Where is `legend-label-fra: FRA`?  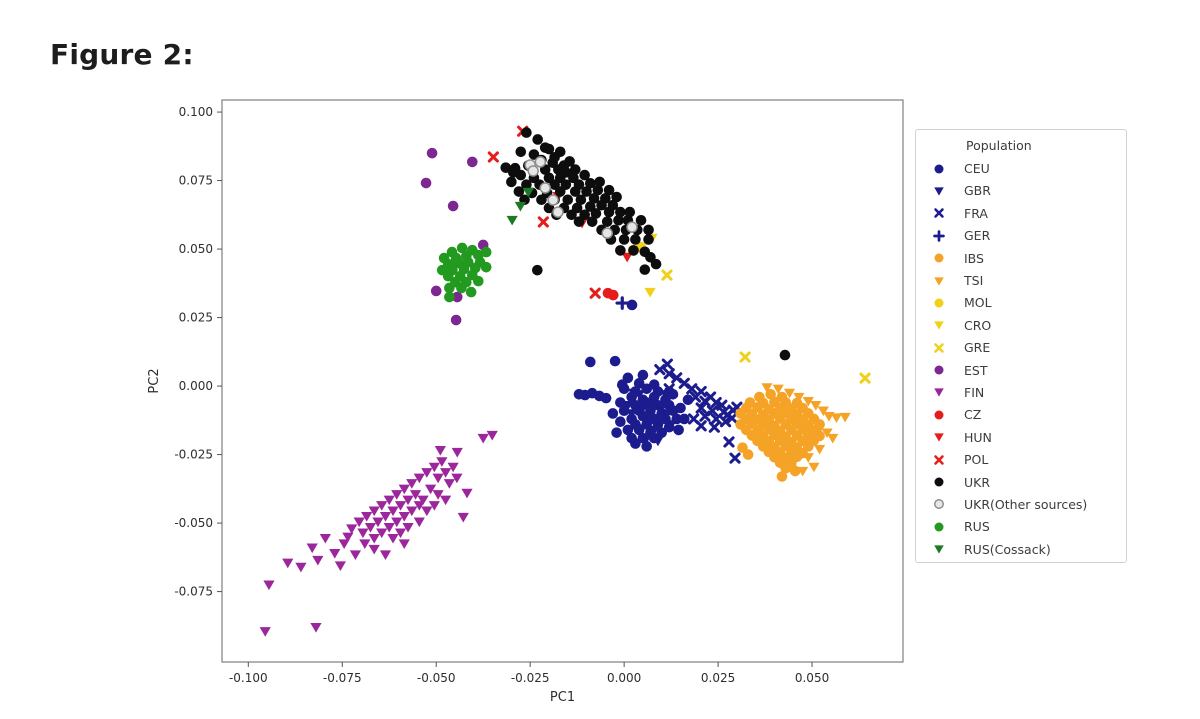
legend-label-fra: FRA is located at coordinates (976, 213).